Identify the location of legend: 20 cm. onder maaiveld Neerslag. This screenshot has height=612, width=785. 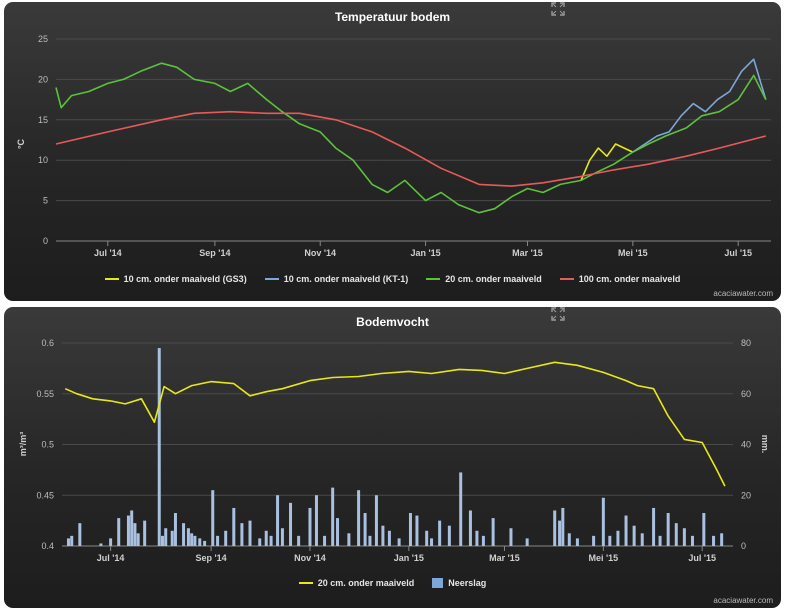
(392, 583).